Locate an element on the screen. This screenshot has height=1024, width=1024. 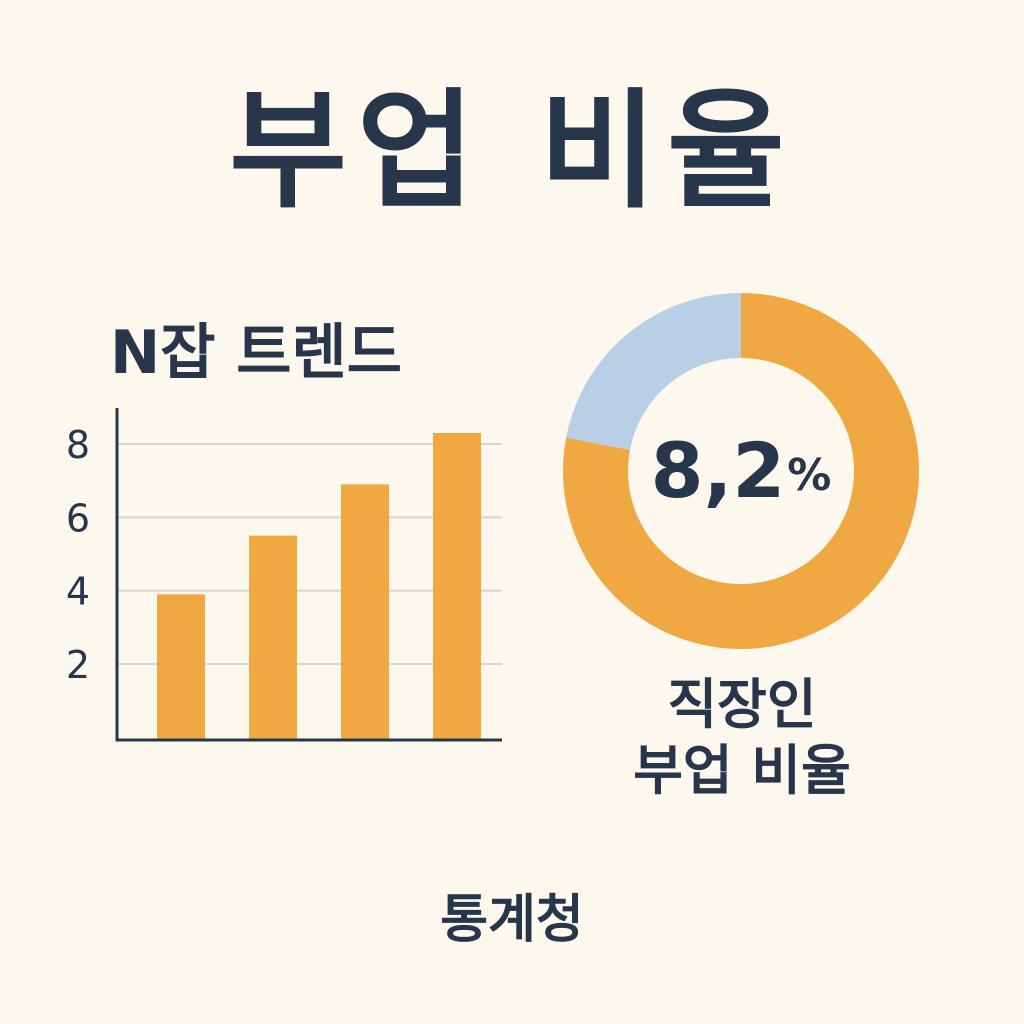
donut-label: 직장인 부업 비율 is located at coordinates (742, 738).